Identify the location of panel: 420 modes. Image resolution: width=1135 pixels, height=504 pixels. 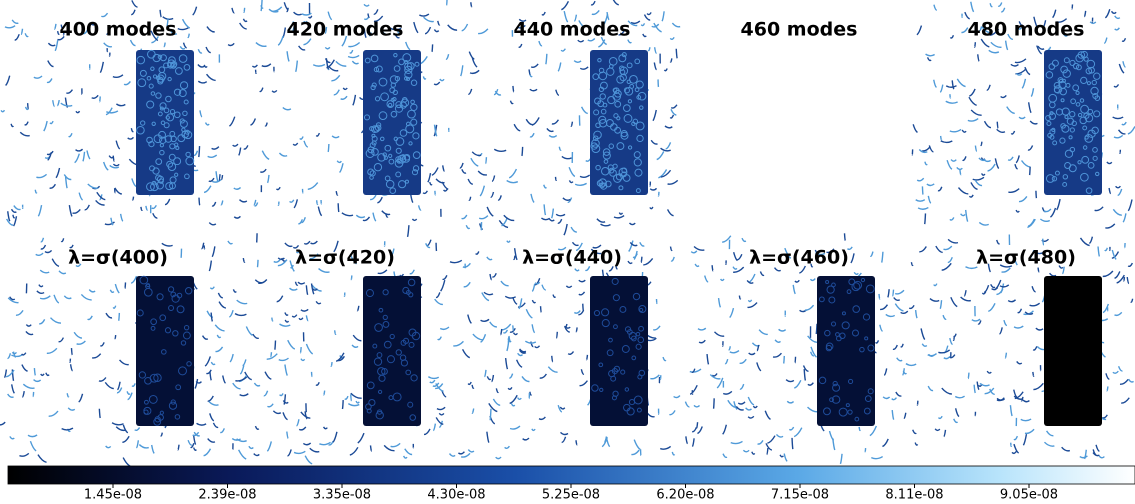
(342, 119).